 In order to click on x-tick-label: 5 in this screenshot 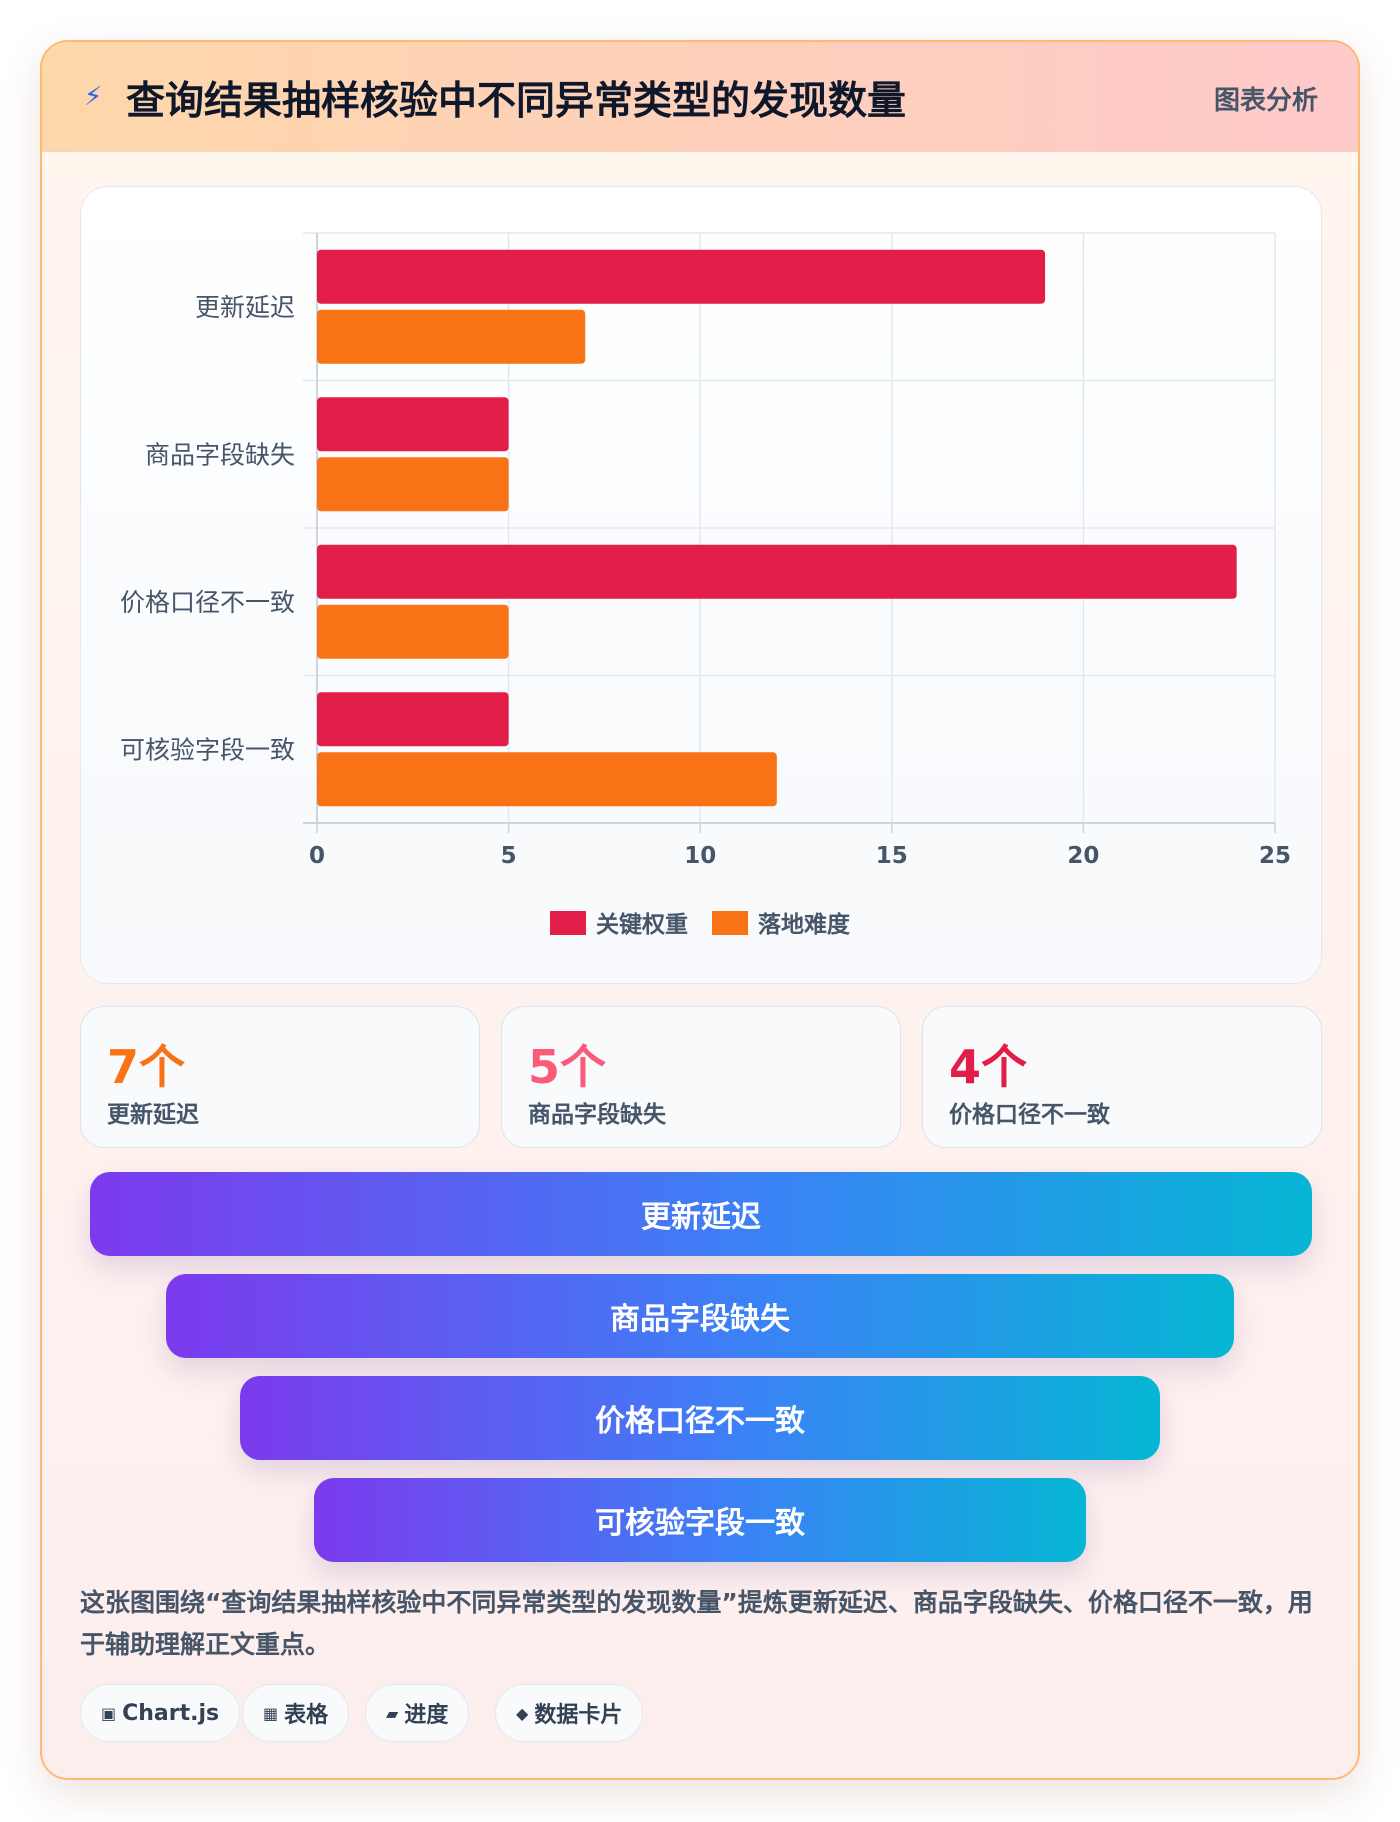, I will do `click(509, 856)`.